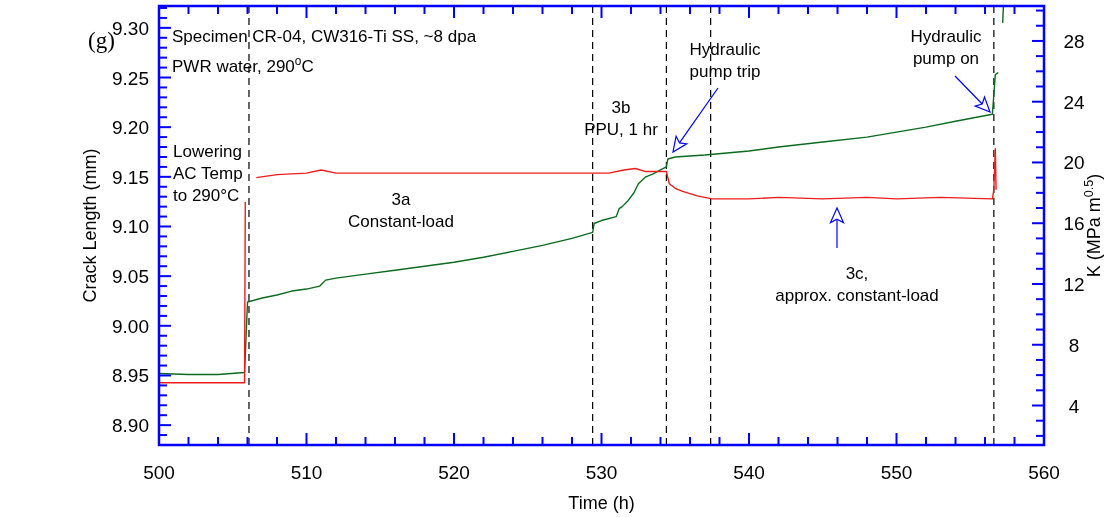  What do you see at coordinates (749, 472) in the screenshot?
I see `x-tick-label: 540` at bounding box center [749, 472].